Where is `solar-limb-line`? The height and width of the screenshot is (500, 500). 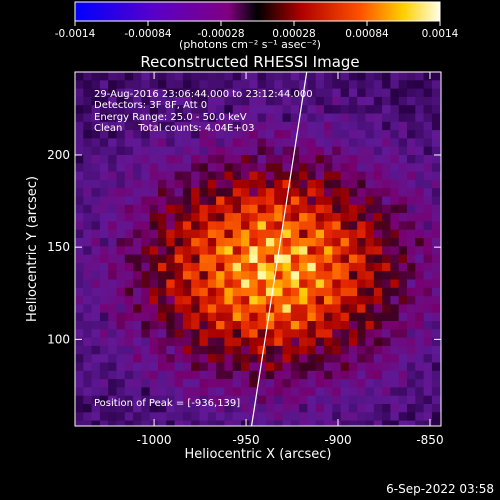 solar-limb-line is located at coordinates (279, 249).